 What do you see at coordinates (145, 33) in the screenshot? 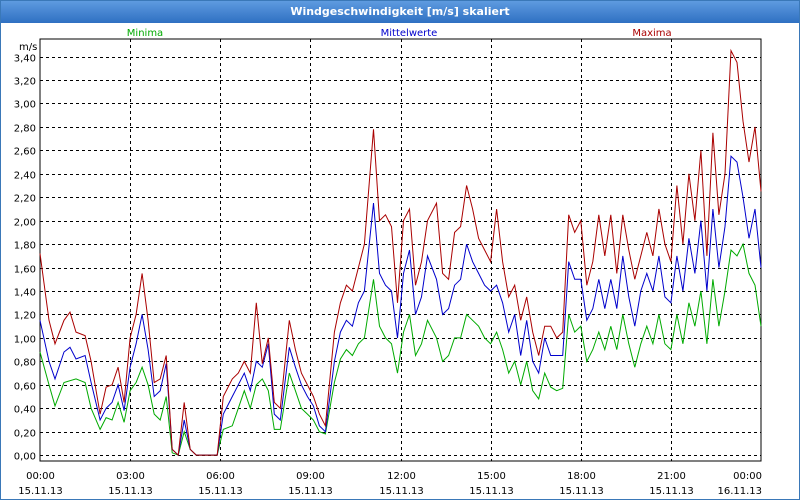
I see `legend-minima: Minima` at bounding box center [145, 33].